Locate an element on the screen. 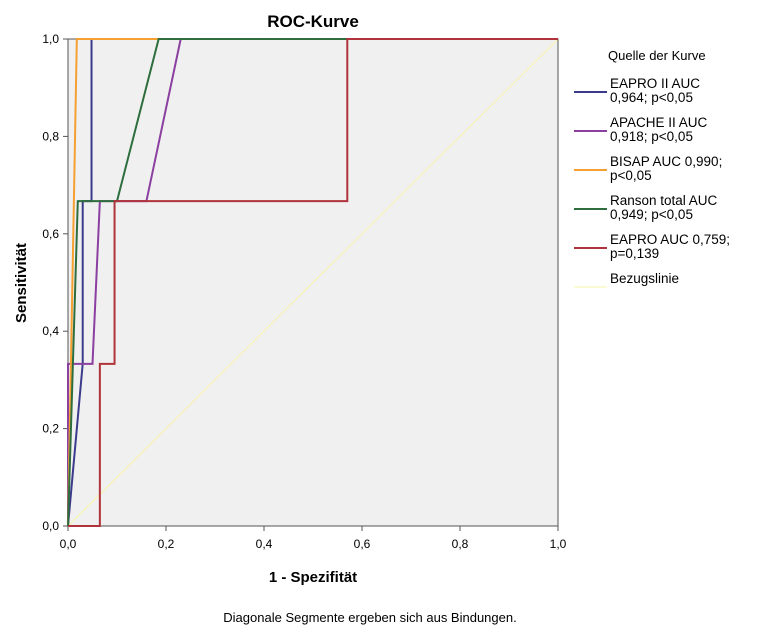 This screenshot has width=762, height=628. y-tick-label: 0,0 is located at coordinates (50, 526).